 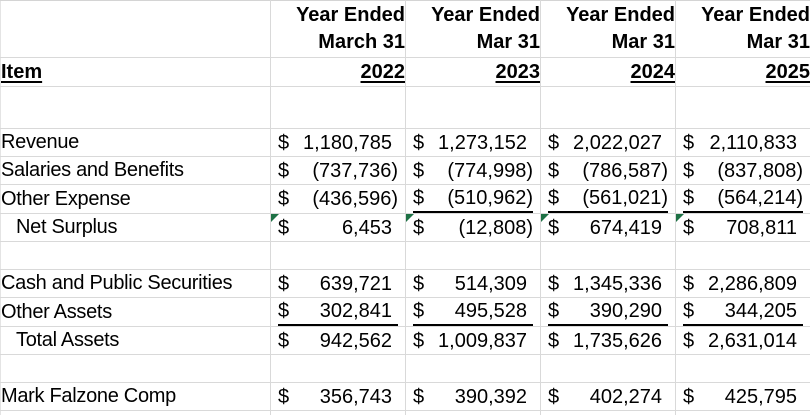 I want to click on money-cell: $1,180,785, so click(x=338, y=142).